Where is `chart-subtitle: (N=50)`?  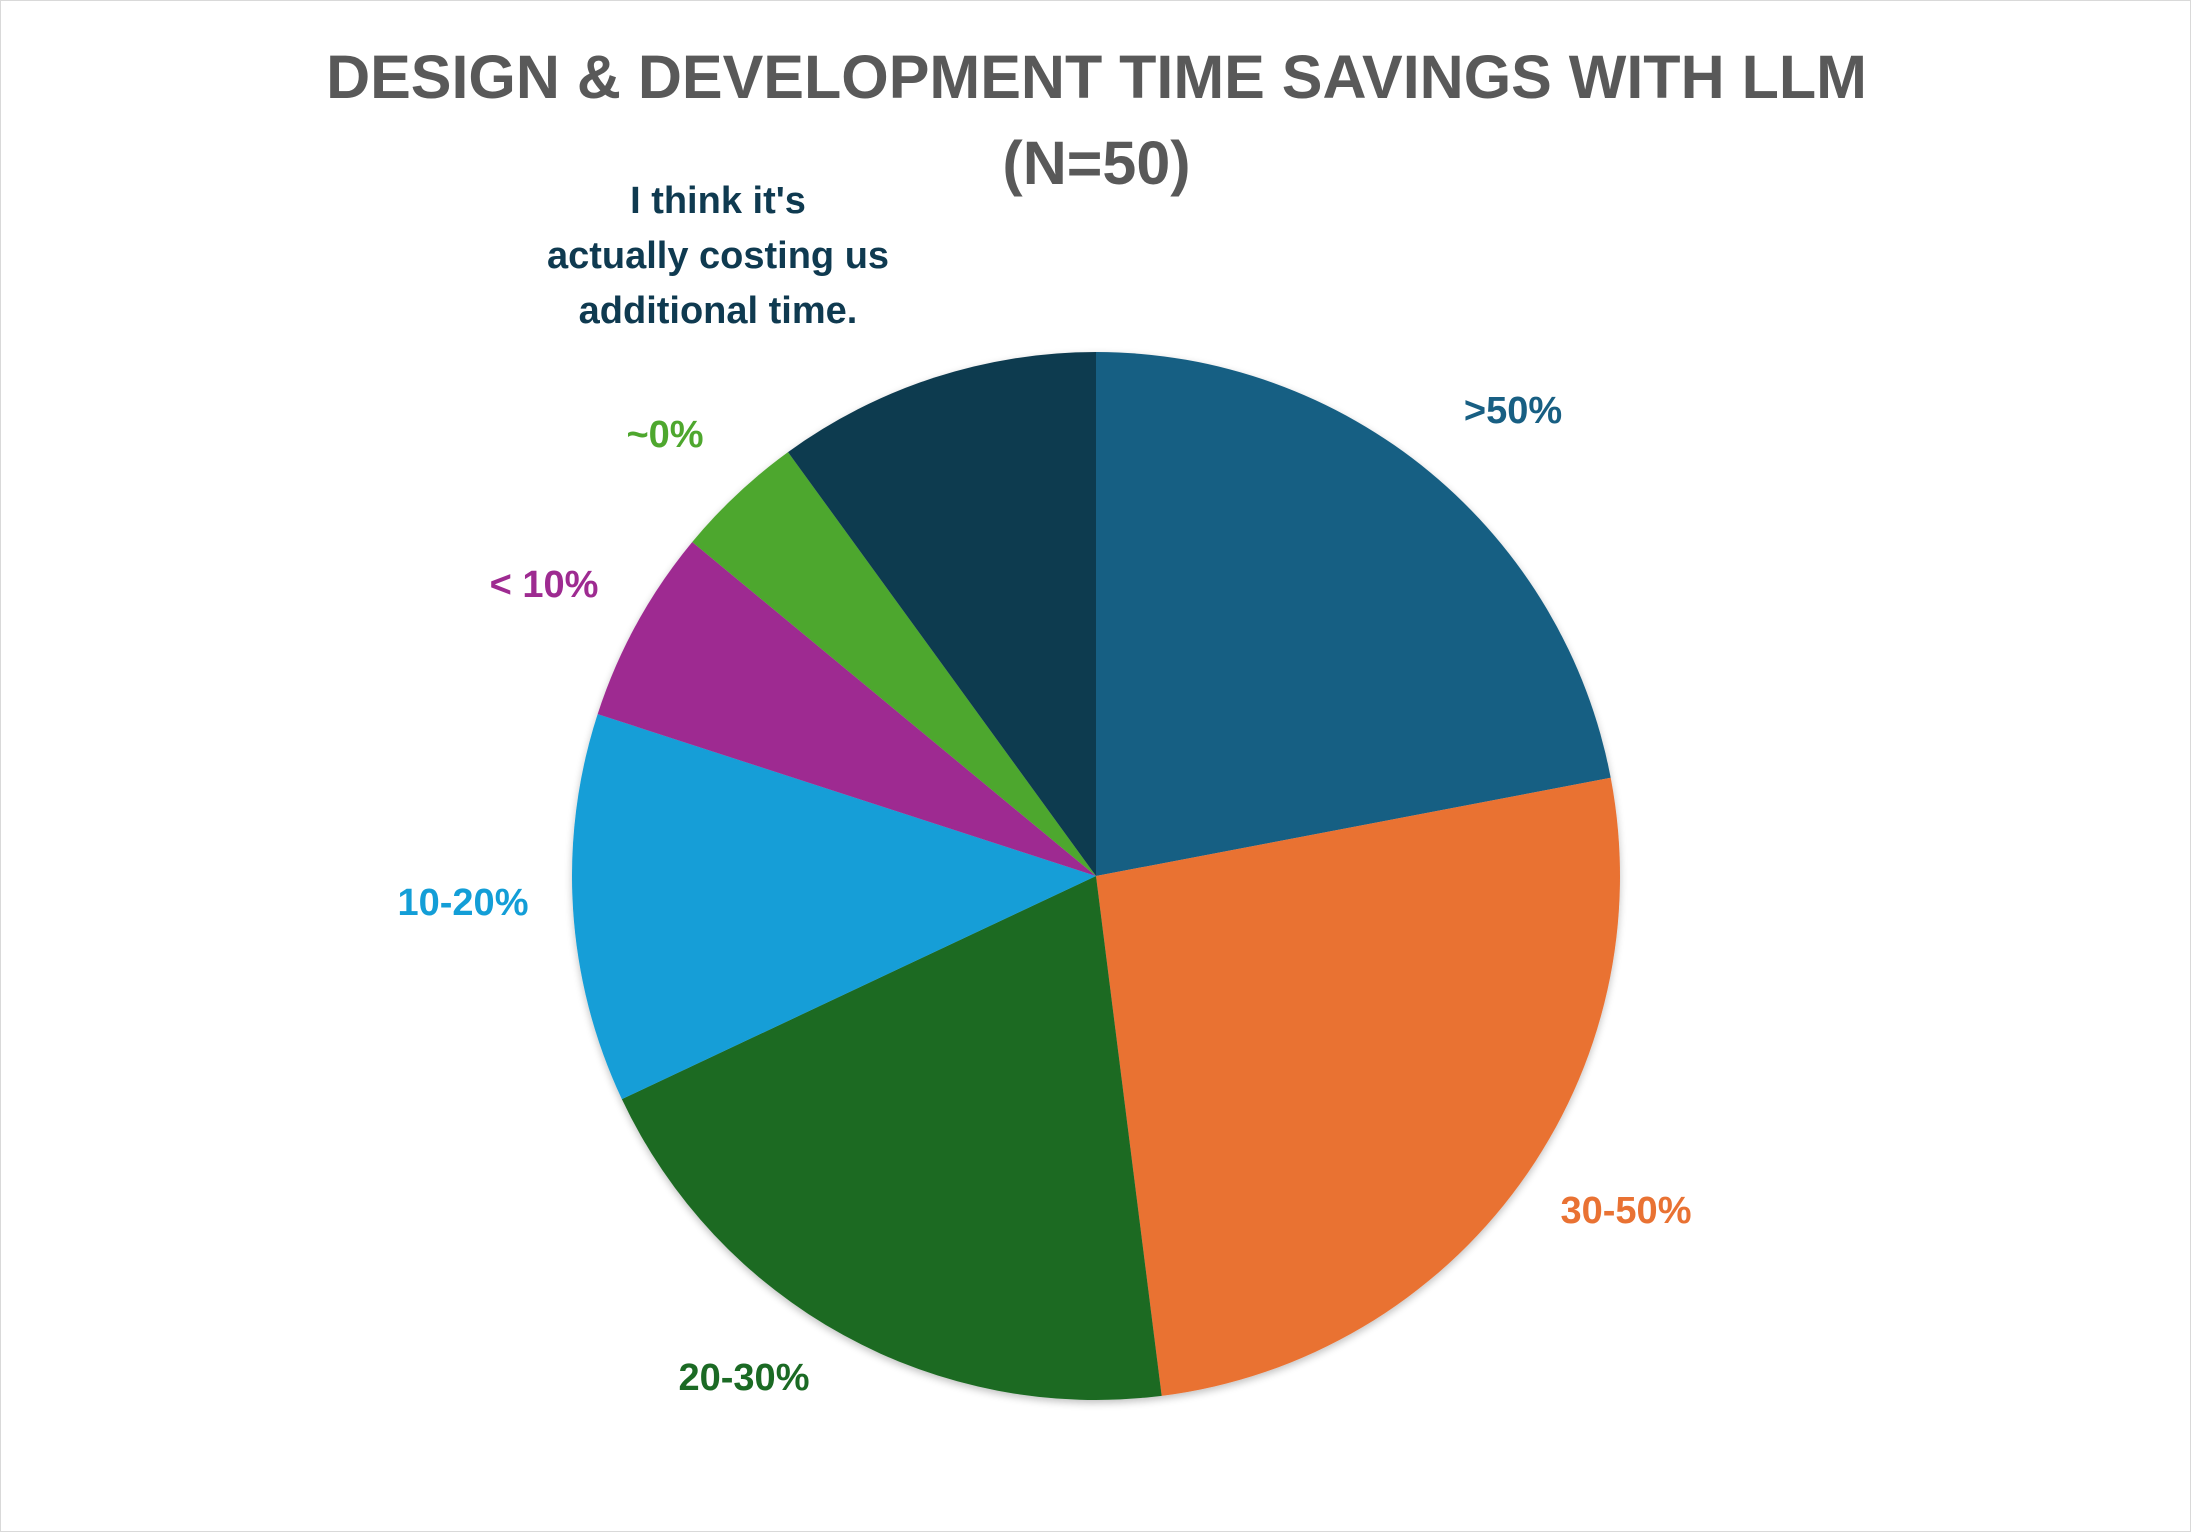 chart-subtitle: (N=50) is located at coordinates (1096, 163).